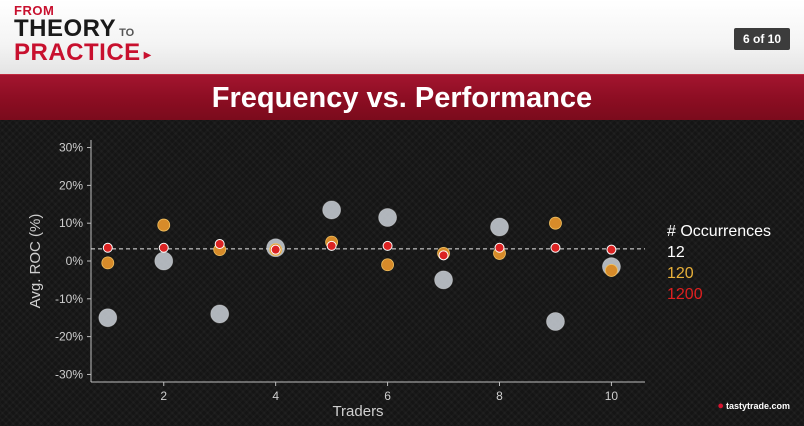 The height and width of the screenshot is (426, 804). I want to click on y-tick-label: -30%, so click(69, 374).